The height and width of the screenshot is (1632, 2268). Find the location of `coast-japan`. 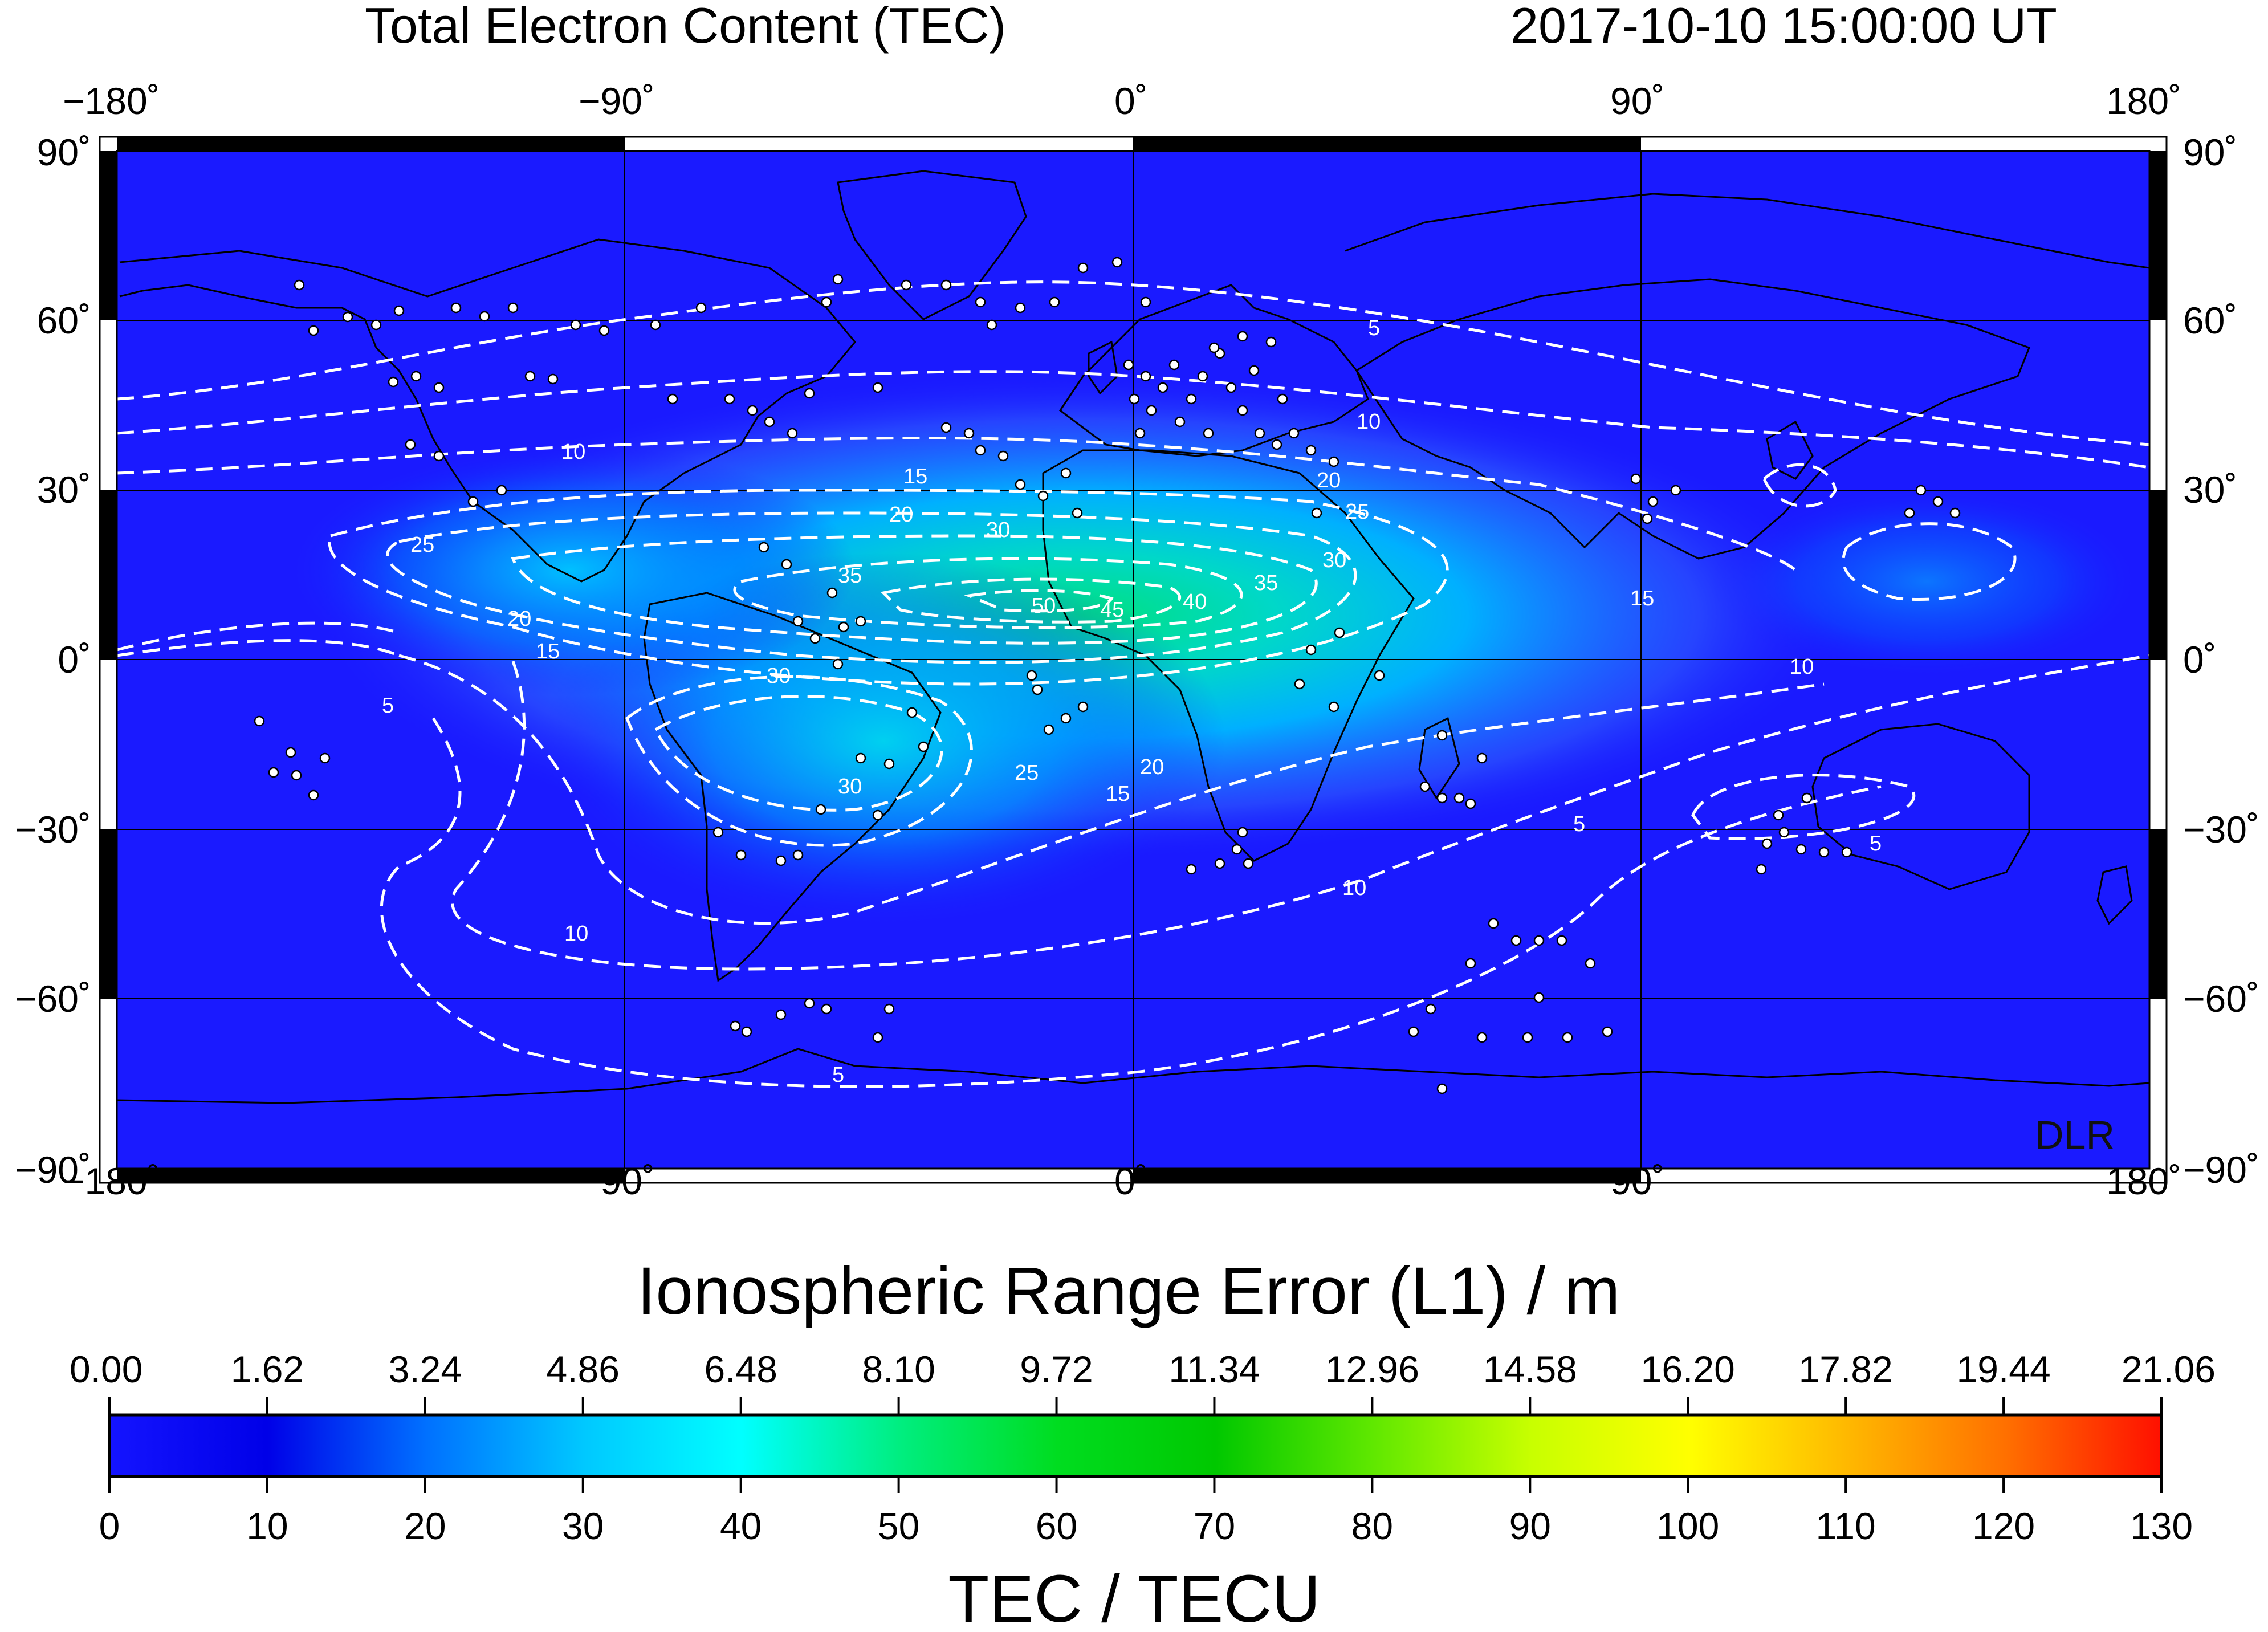

coast-japan is located at coordinates (1790, 450).